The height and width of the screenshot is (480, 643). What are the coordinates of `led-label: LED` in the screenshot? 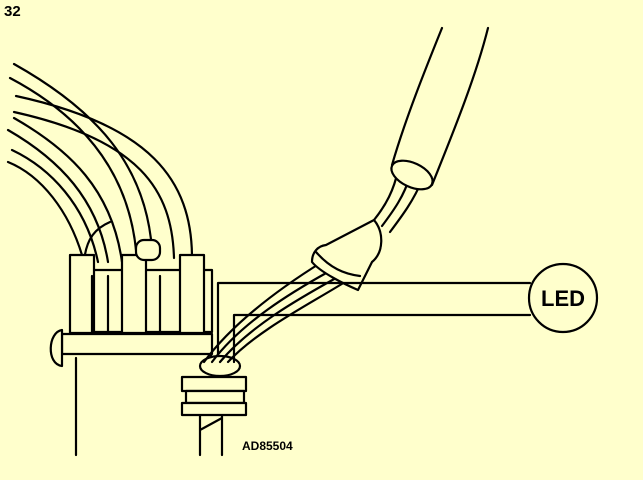 It's located at (563, 298).